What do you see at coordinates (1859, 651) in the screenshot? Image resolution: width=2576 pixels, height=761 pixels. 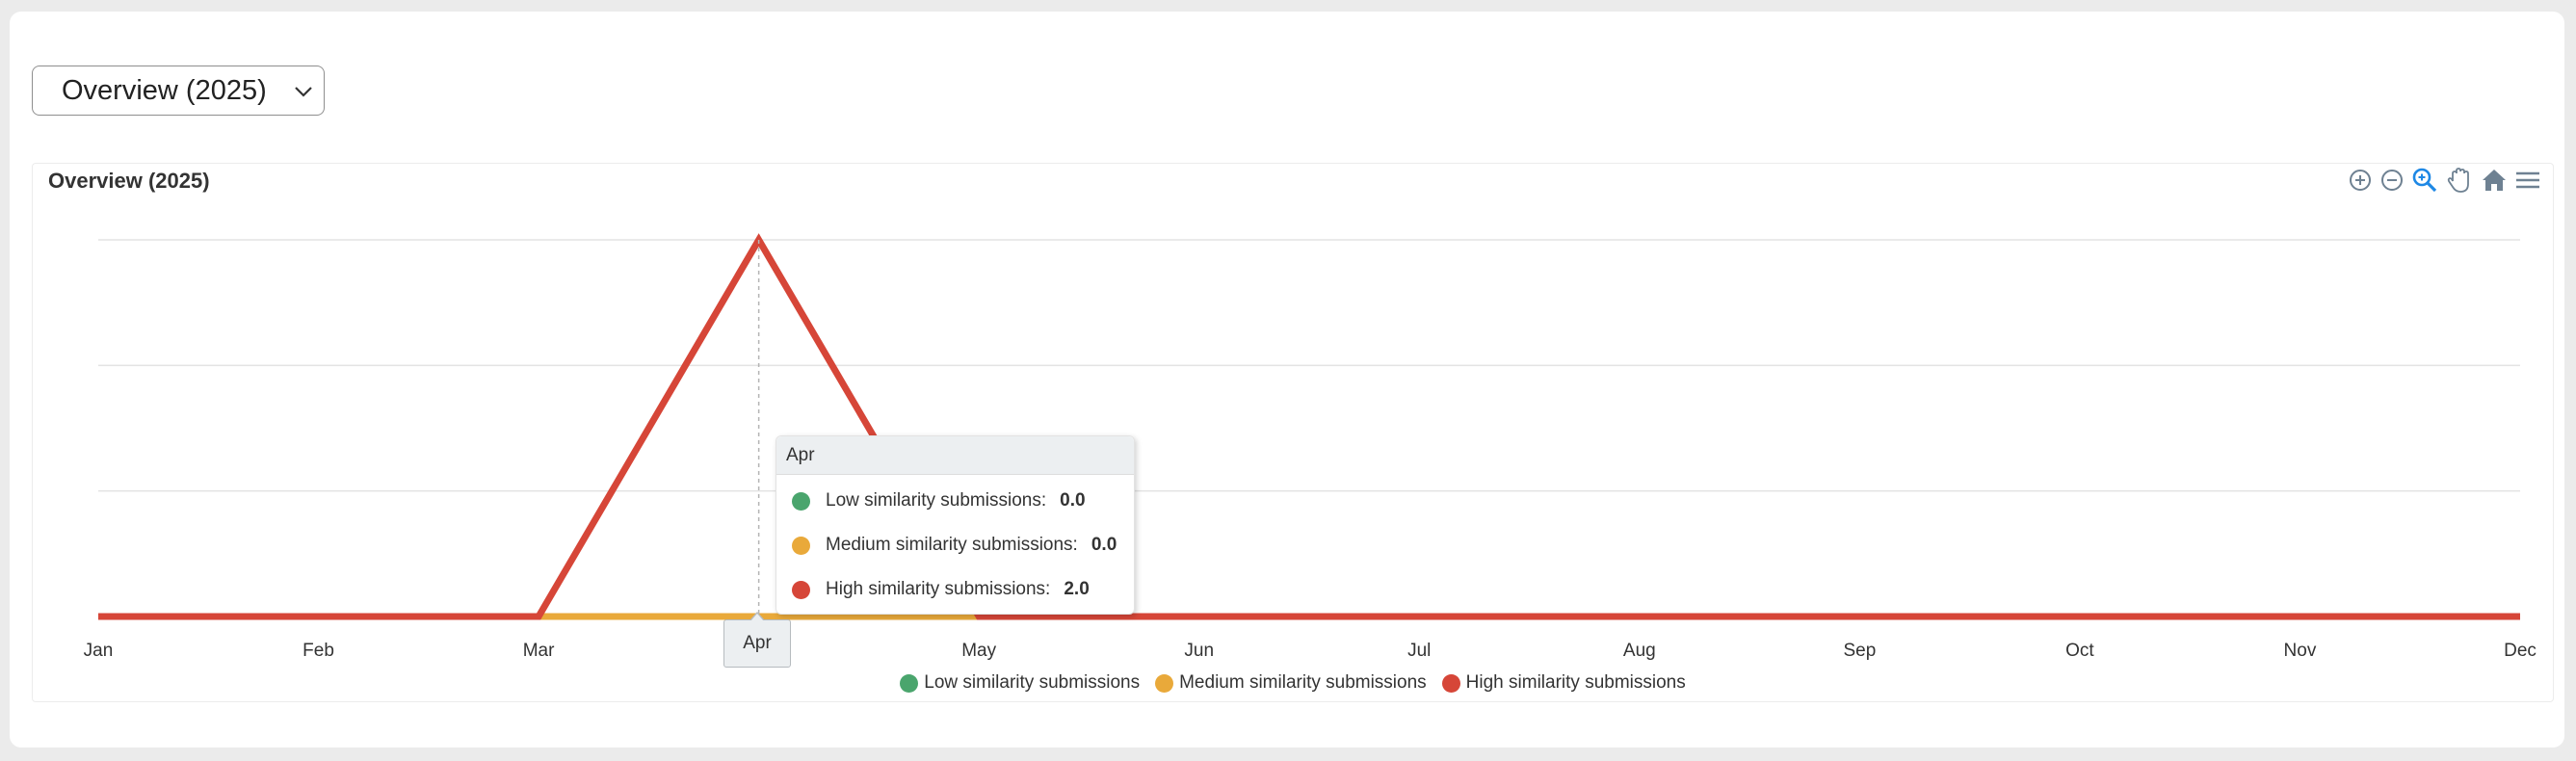 I see `x-tick-label: Sep` at bounding box center [1859, 651].